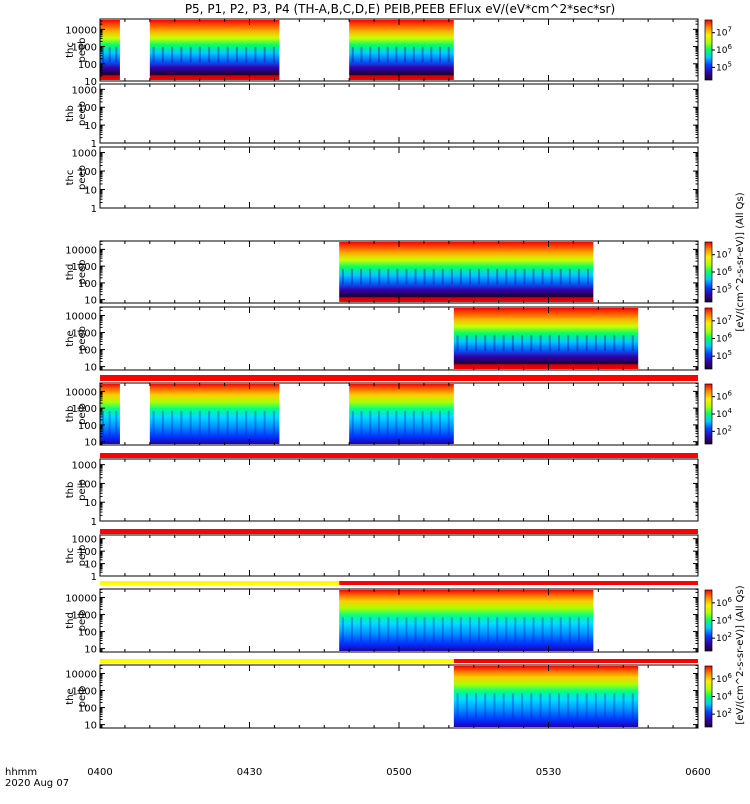 The height and width of the screenshot is (804, 750). I want to click on panel-3-thc-peeb: 1 10 100 1000 thc peeb, so click(382, 180).